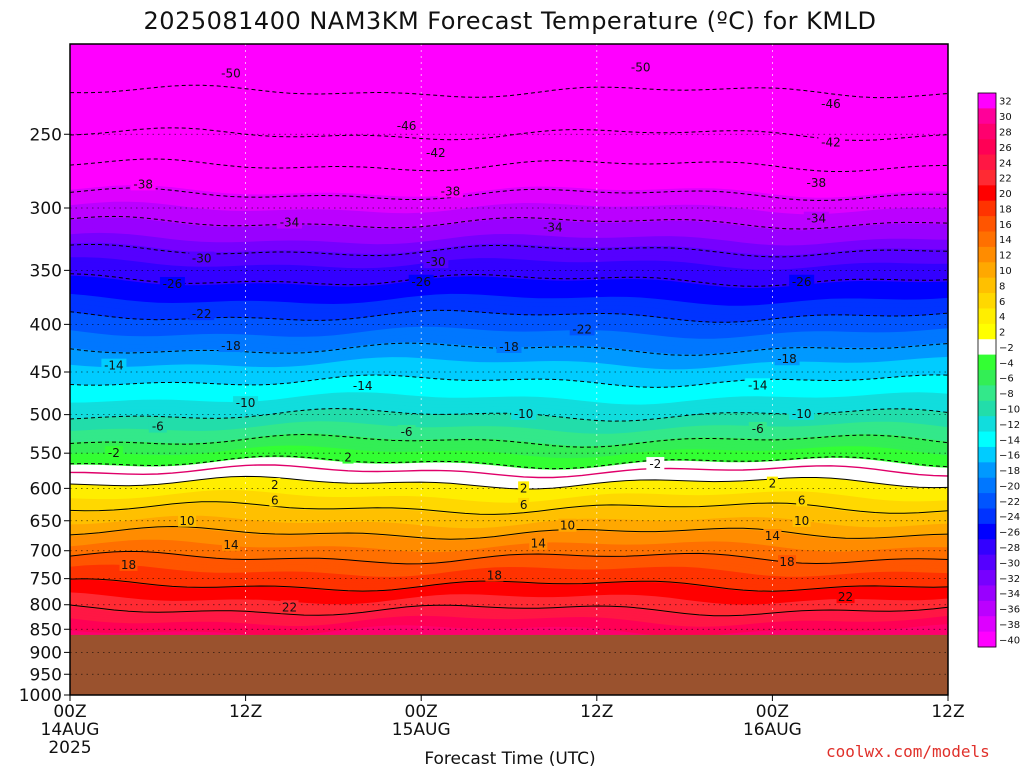  Describe the element at coordinates (289, 607) in the screenshot. I see `contour-label: 22` at that location.